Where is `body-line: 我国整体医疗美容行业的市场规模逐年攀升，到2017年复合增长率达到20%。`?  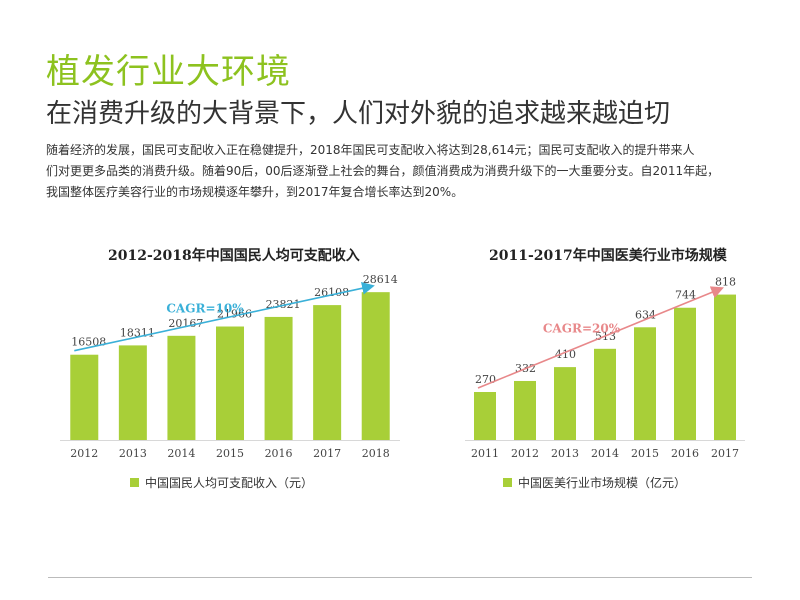
body-line: 我国整体医疗美容行业的市场规模逐年攀升，到2017年复合增长率达到20%。 is located at coordinates (255, 192).